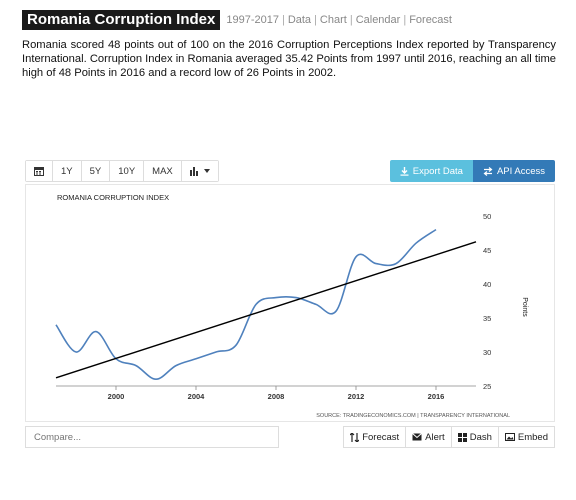 Image resolution: width=576 pixels, height=500 pixels. Describe the element at coordinates (206, 171) in the screenshot. I see `caret-down-icon` at that location.